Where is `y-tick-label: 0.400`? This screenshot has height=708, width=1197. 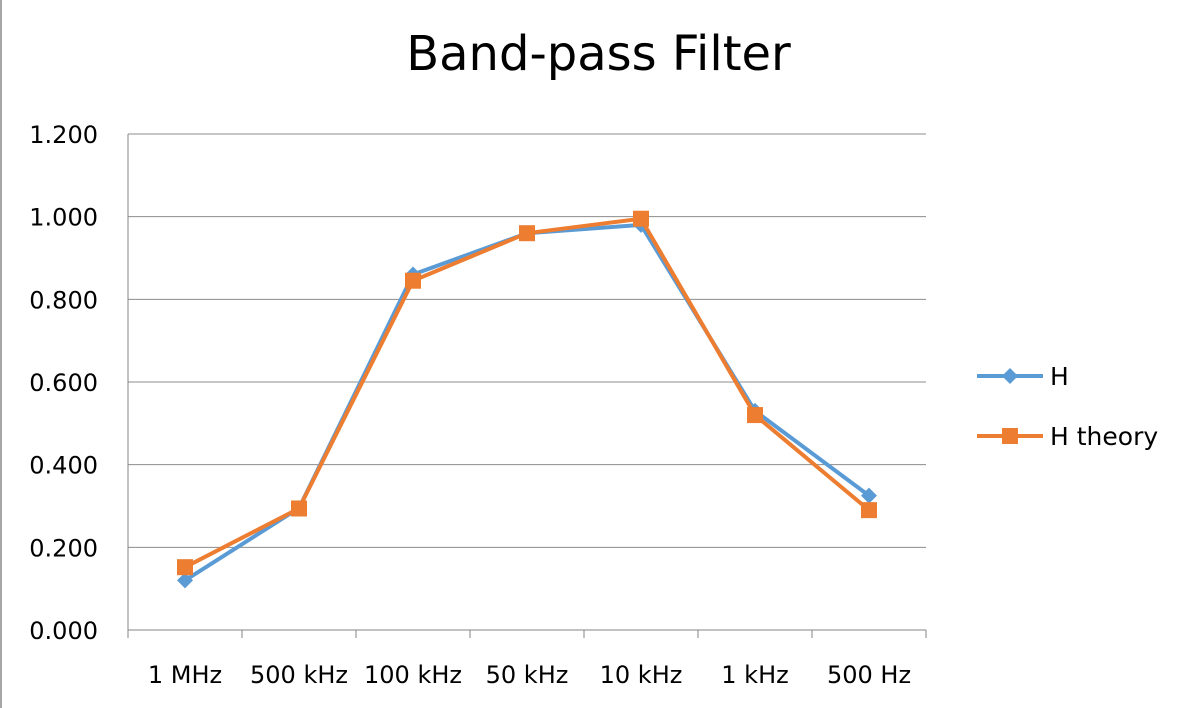 y-tick-label: 0.400 is located at coordinates (63, 466).